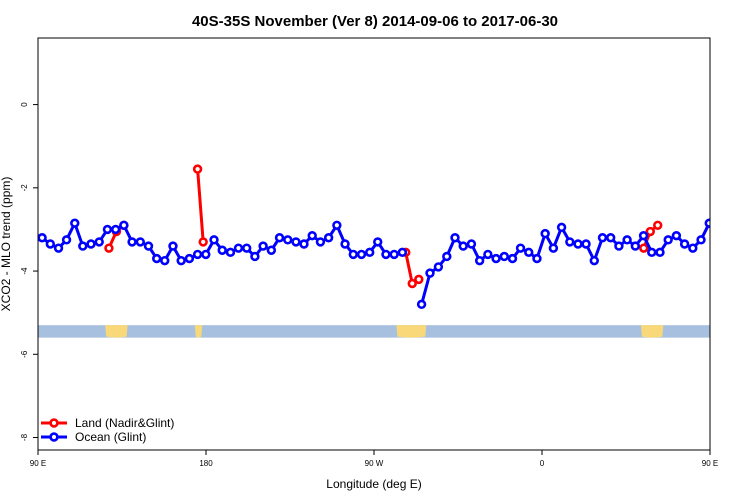 The width and height of the screenshot is (750, 500). What do you see at coordinates (29, 271) in the screenshot?
I see `y-axis: 0 -2 -4 -6 -8` at bounding box center [29, 271].